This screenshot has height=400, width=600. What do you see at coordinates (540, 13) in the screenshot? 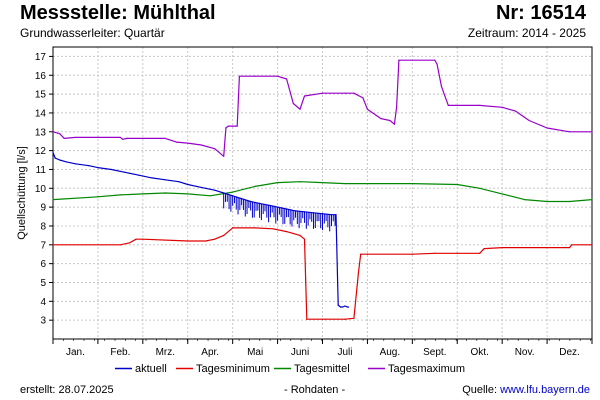
I see `station-number: Nr: 16514` at bounding box center [540, 13].